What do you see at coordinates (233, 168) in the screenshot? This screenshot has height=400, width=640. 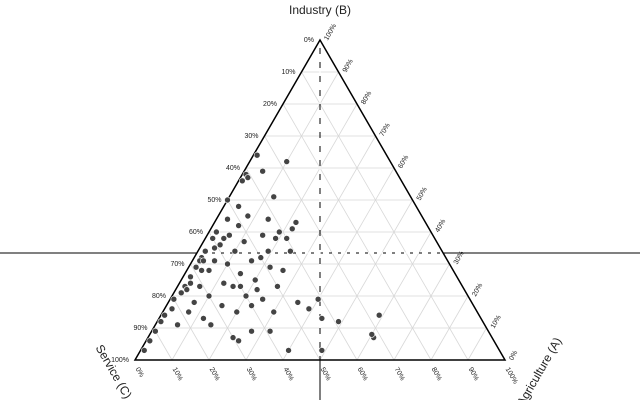 I see `c-tick-label: 40%` at bounding box center [233, 168].